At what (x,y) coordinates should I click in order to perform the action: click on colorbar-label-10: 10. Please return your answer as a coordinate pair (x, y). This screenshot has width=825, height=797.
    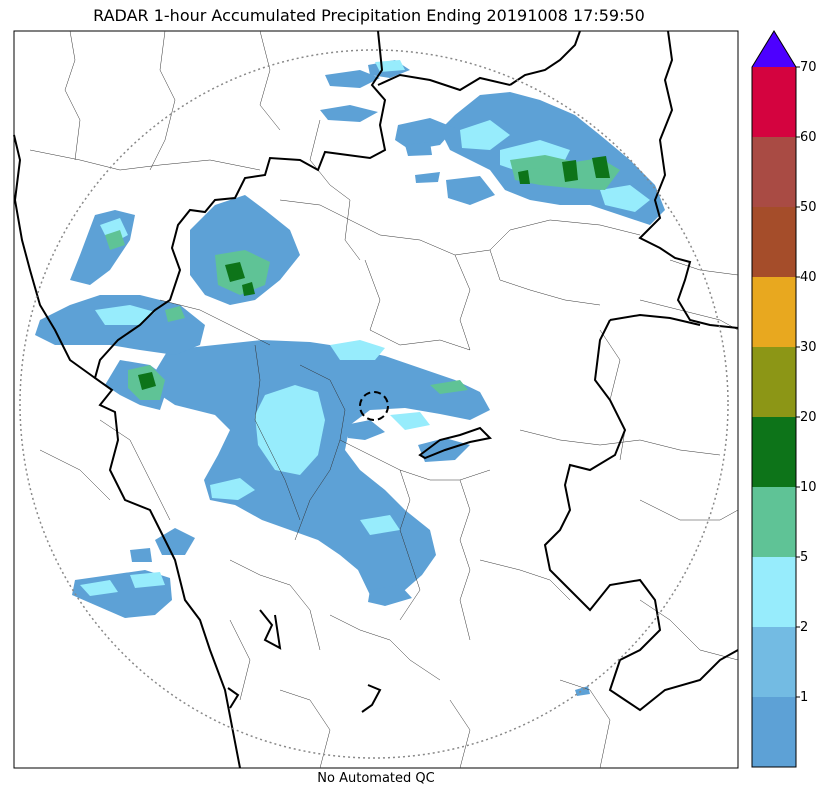
    Looking at the image, I should click on (808, 487).